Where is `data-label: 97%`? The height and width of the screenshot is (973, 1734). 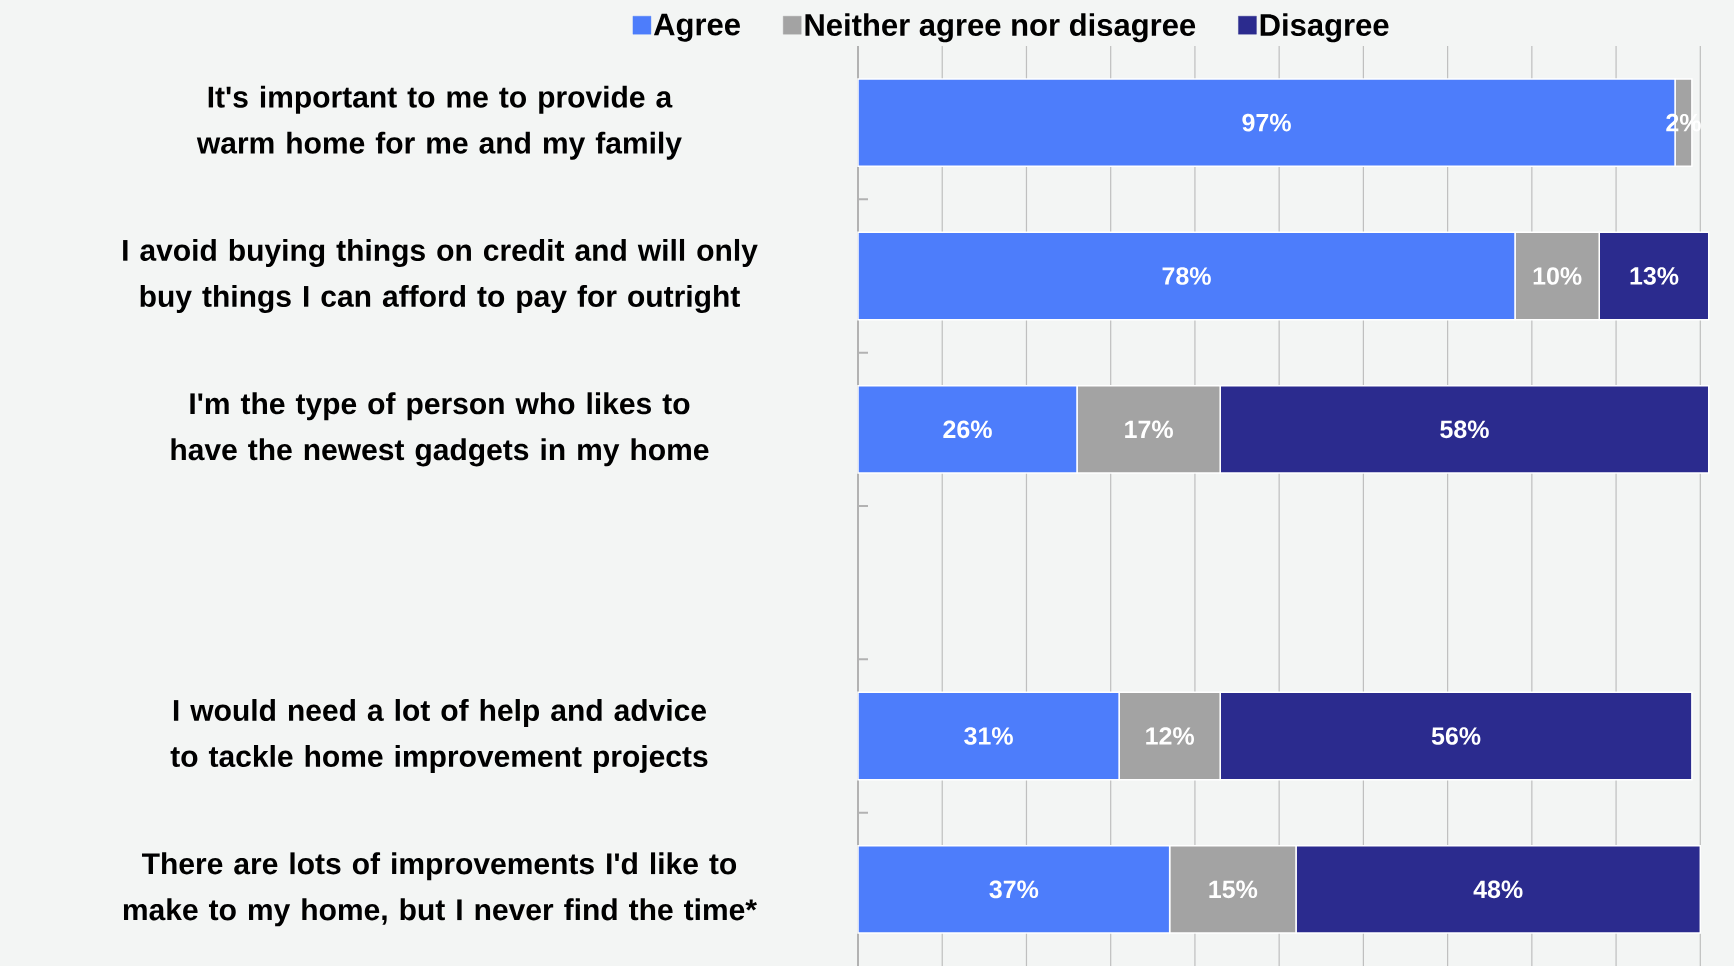 data-label: 97% is located at coordinates (1266, 122).